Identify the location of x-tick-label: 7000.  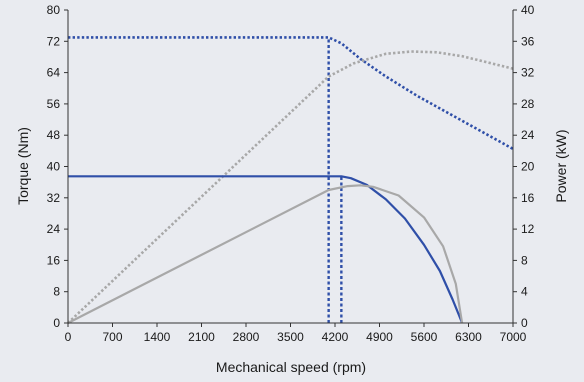
(513, 337).